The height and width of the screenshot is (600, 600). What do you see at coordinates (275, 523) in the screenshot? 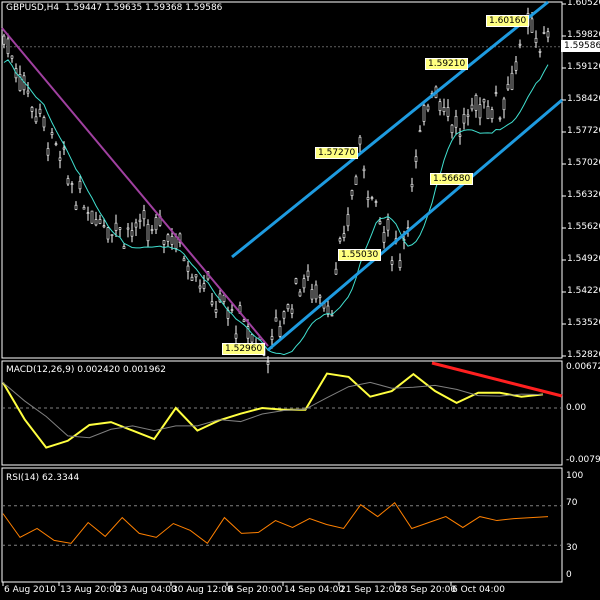
I see `rsi-line` at bounding box center [275, 523].